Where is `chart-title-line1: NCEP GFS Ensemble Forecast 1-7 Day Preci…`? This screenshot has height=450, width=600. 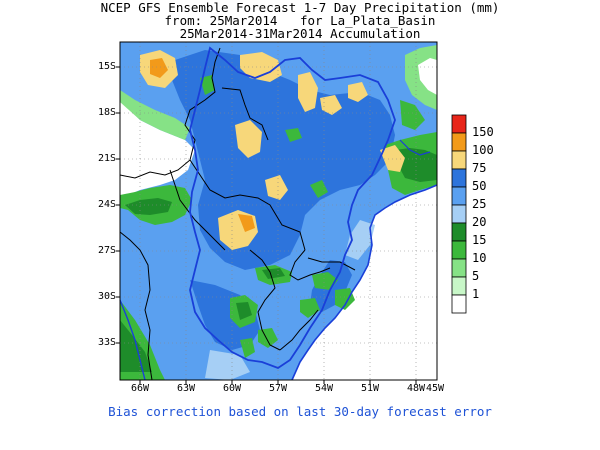
chart-title-line1: NCEP GFS Ensemble Forecast 1-7 Day Preci… is located at coordinates (300, 7).